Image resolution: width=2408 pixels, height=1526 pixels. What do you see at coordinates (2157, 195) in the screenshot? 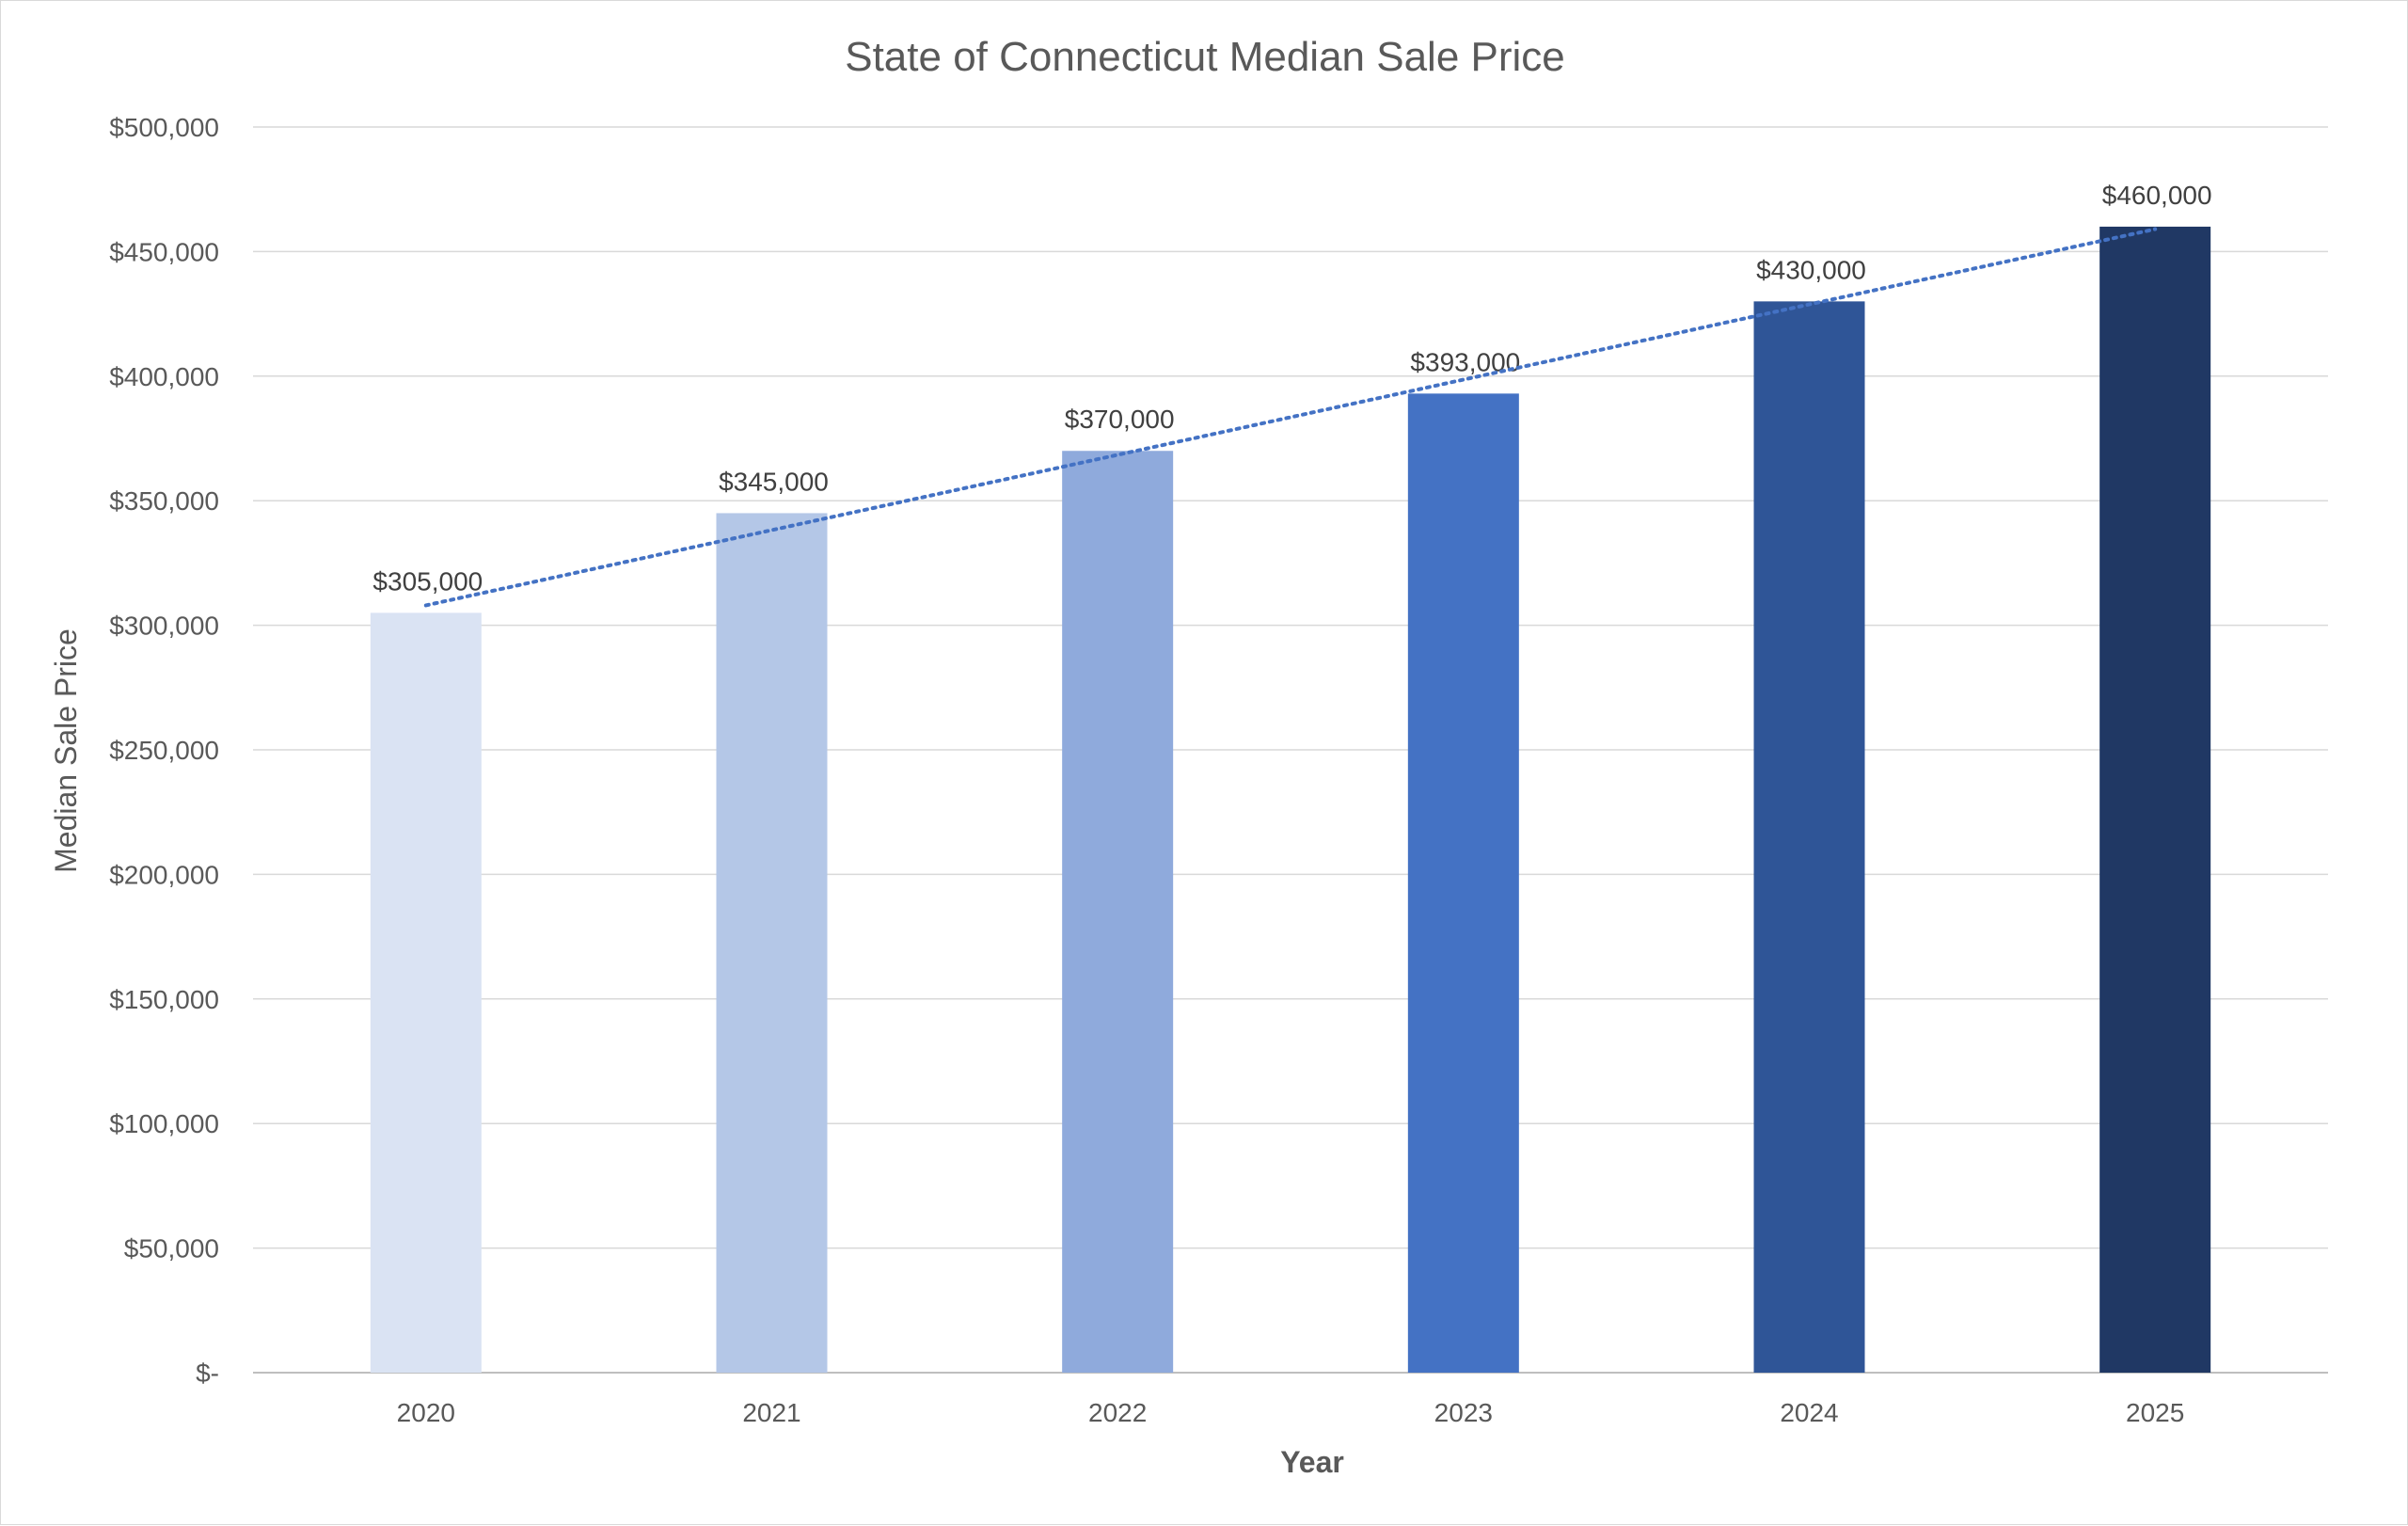
I see `data-label: $460,000` at bounding box center [2157, 195].